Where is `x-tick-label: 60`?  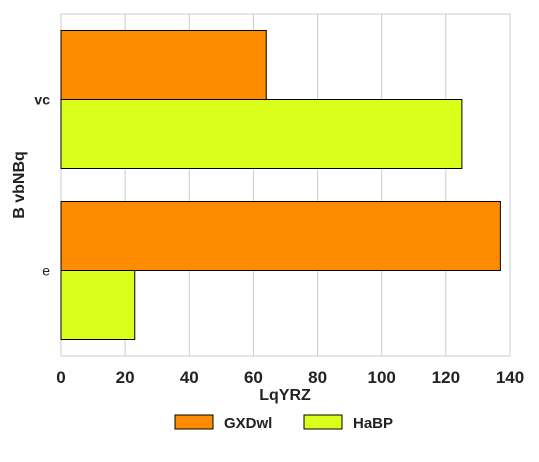
x-tick-label: 60 is located at coordinates (253, 377).